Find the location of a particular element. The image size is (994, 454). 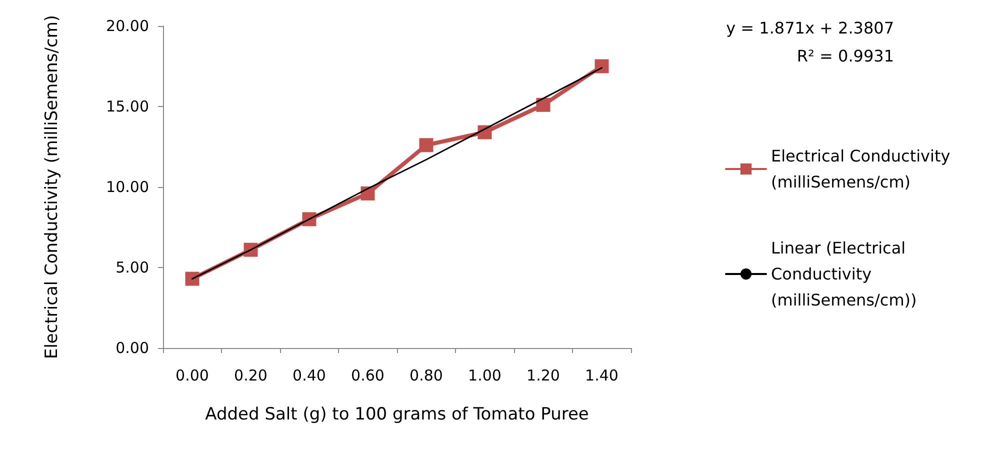

x-tick-label: 0.20 is located at coordinates (251, 375).